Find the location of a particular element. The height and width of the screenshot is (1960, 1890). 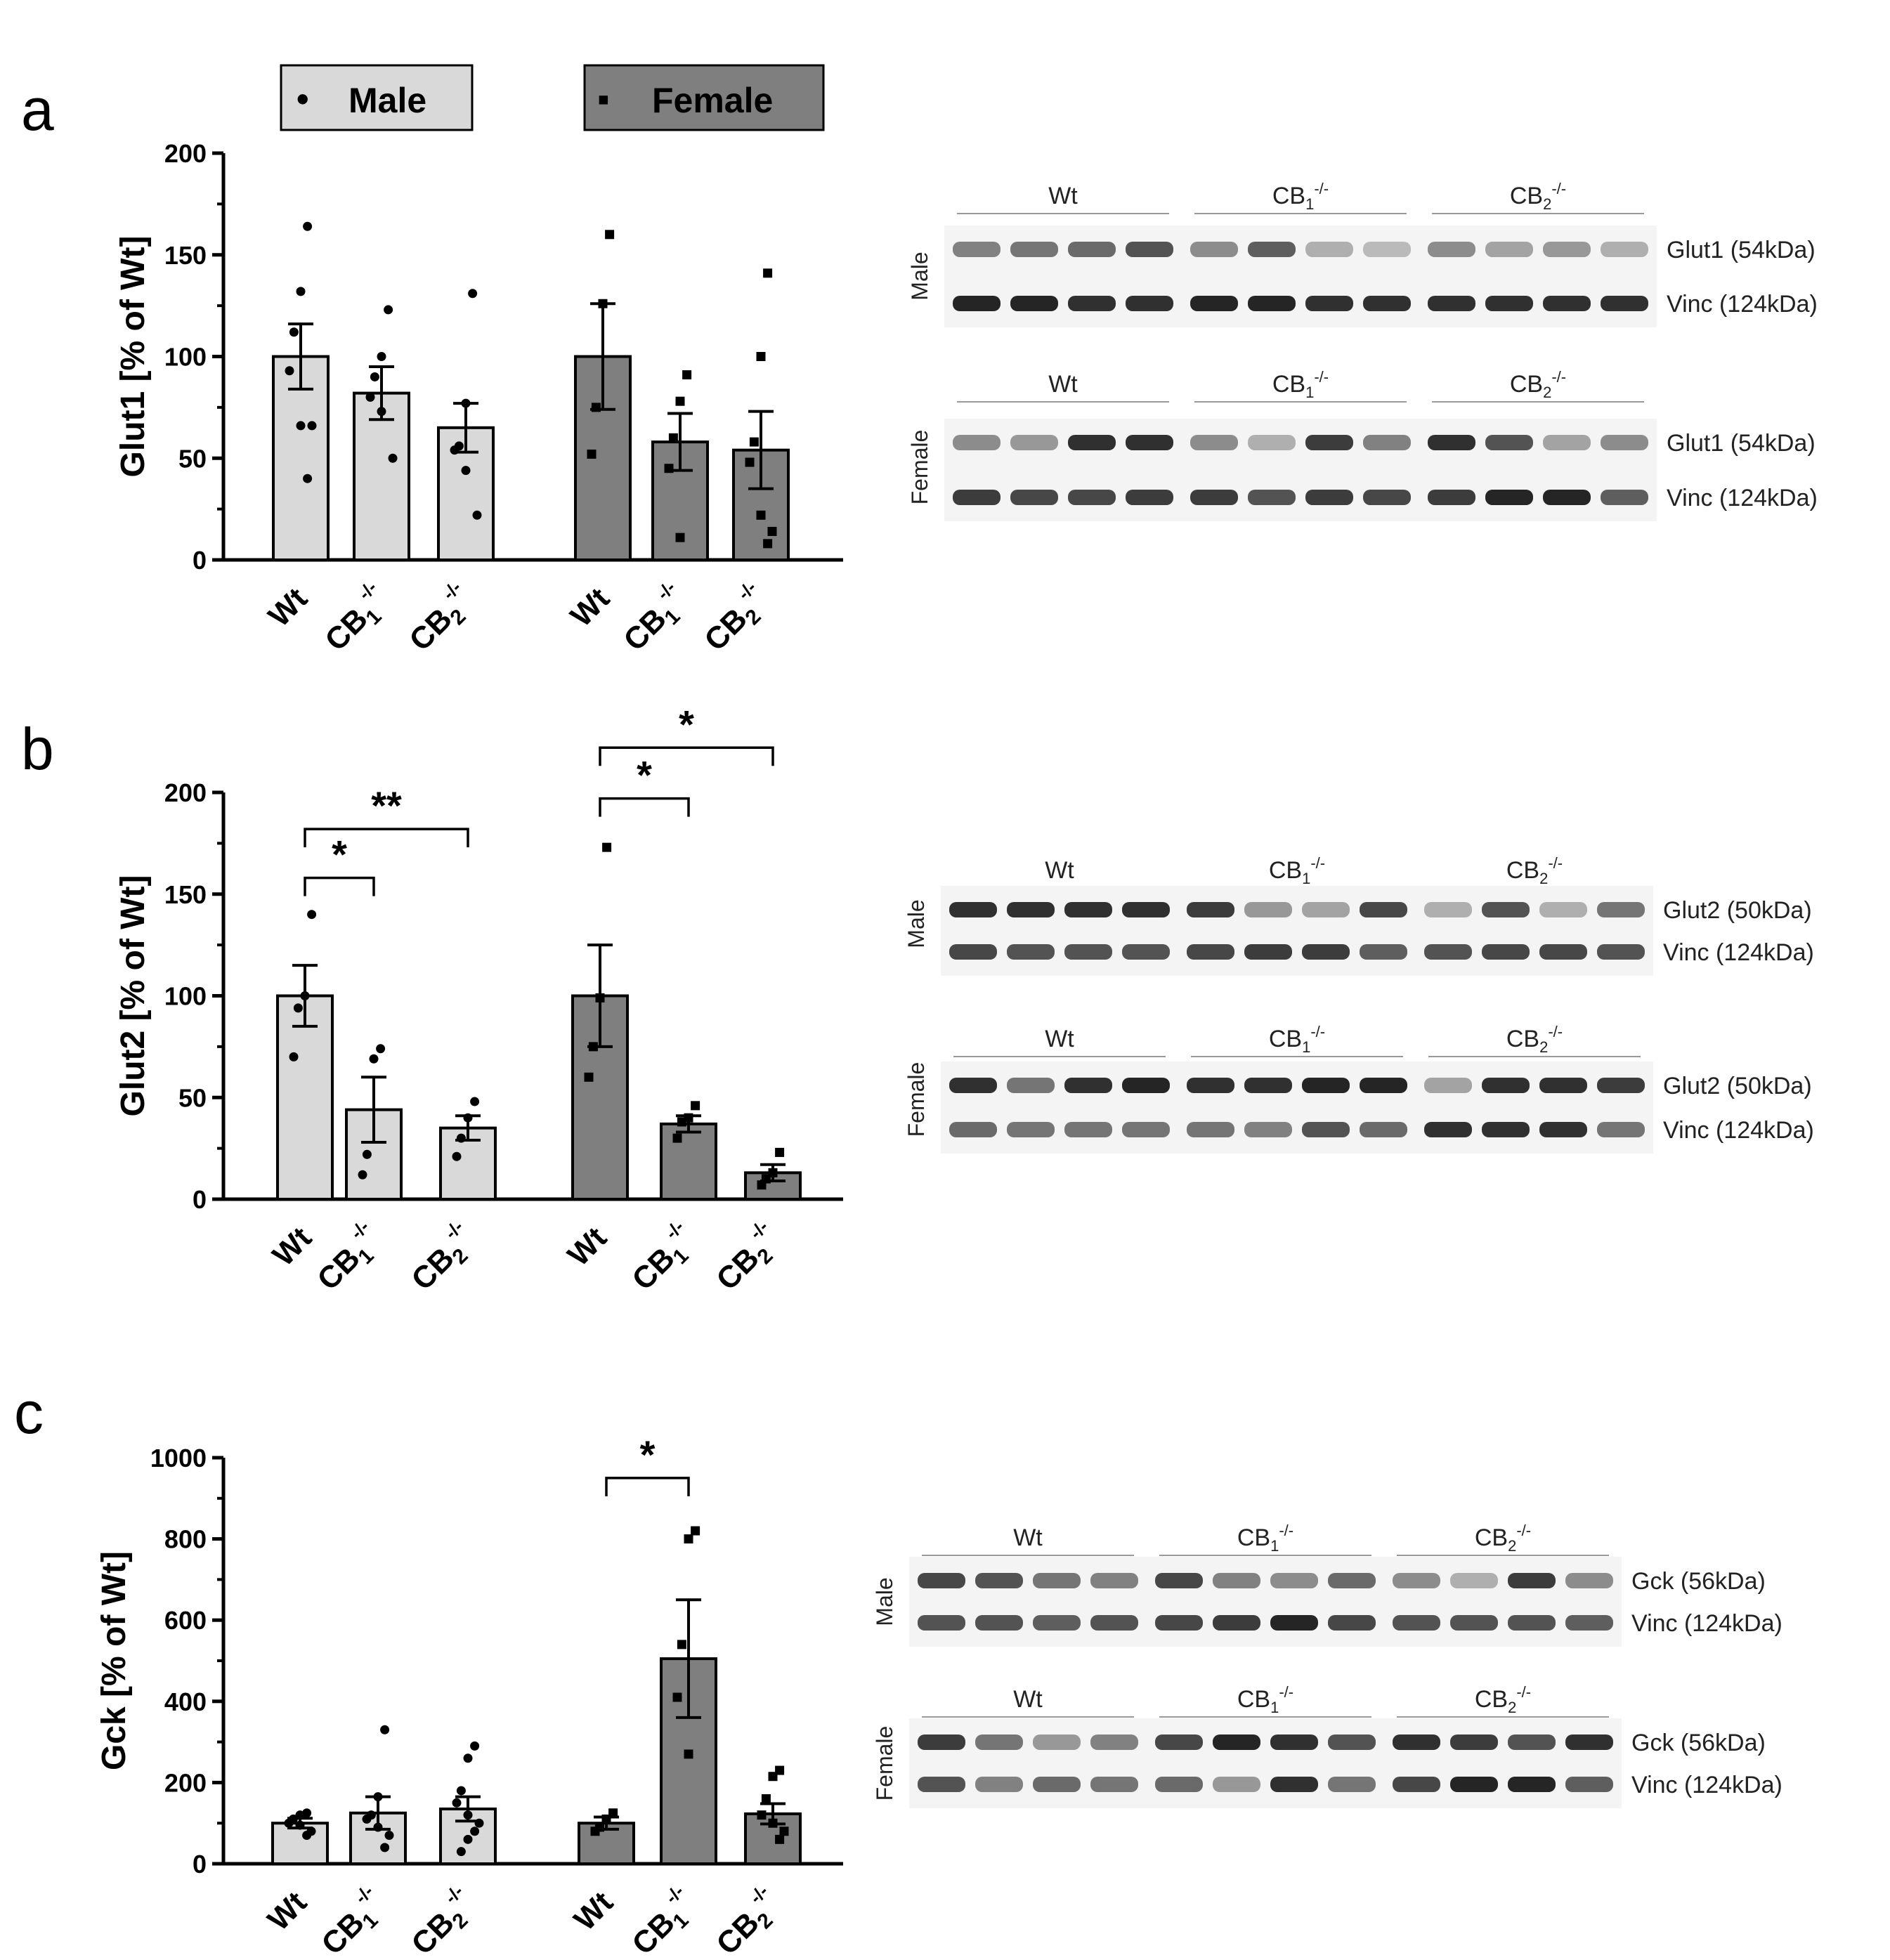

x-category-label: CB1-/- is located at coordinates (663, 1258).